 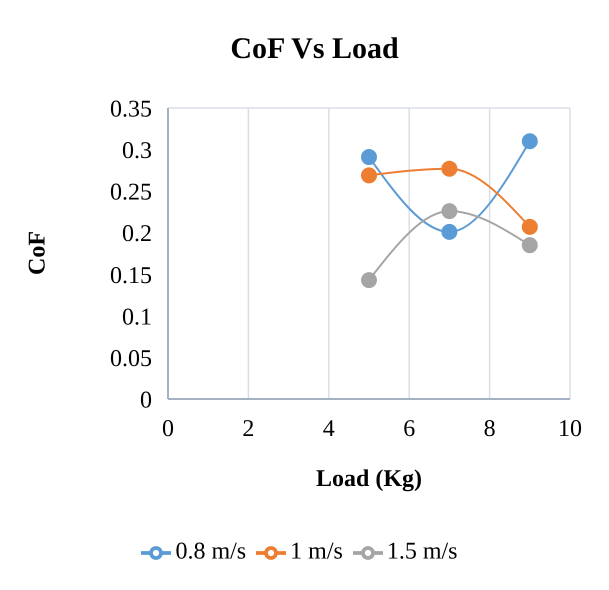 I want to click on x-tick-label: 8, so click(x=490, y=429).